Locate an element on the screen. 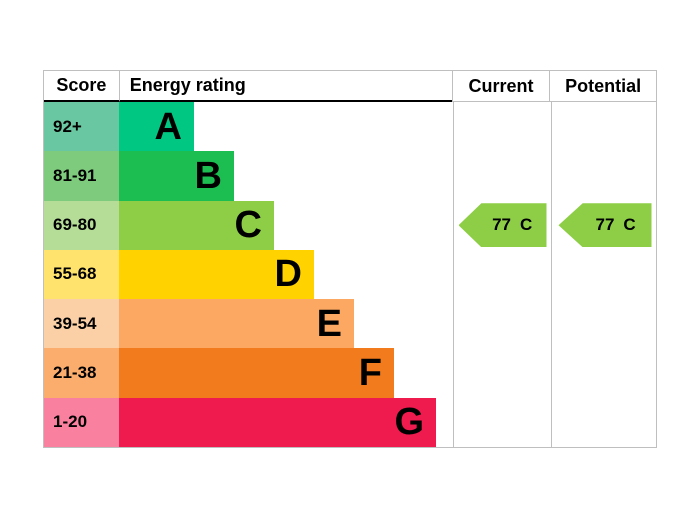 The height and width of the screenshot is (525, 700). current-rating-arrow: 77 C is located at coordinates (502, 225).